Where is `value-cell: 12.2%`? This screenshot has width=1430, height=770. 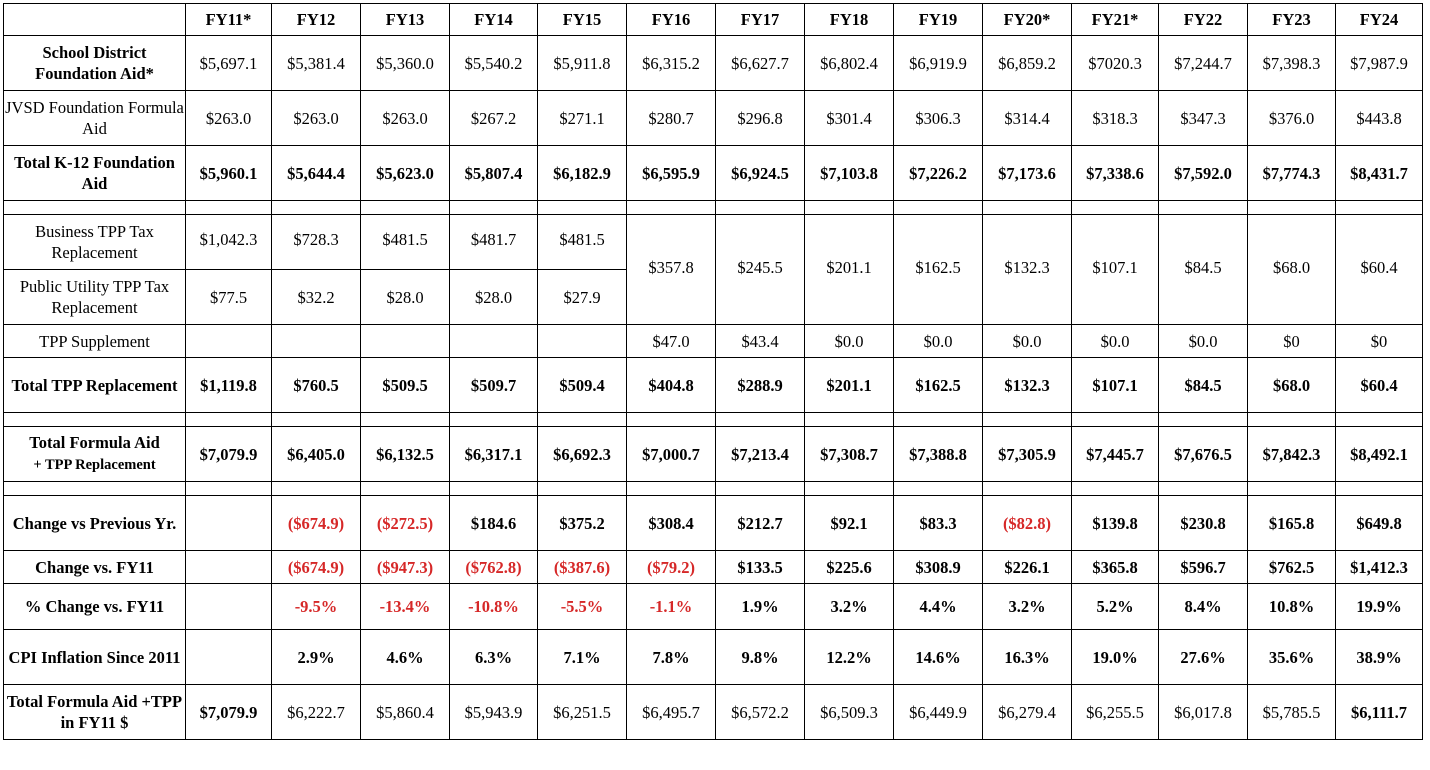
value-cell: 12.2% is located at coordinates (849, 657).